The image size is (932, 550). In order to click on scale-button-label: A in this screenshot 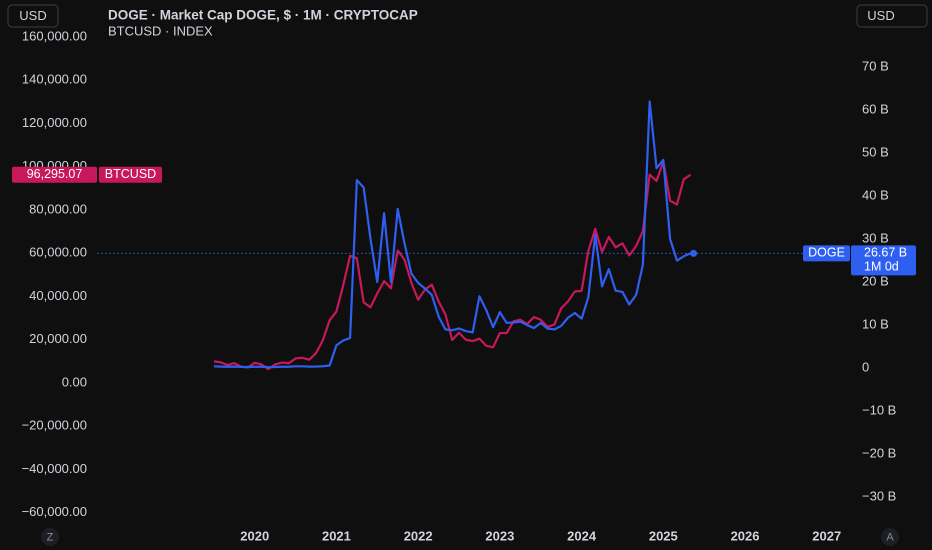, I will do `click(890, 537)`.